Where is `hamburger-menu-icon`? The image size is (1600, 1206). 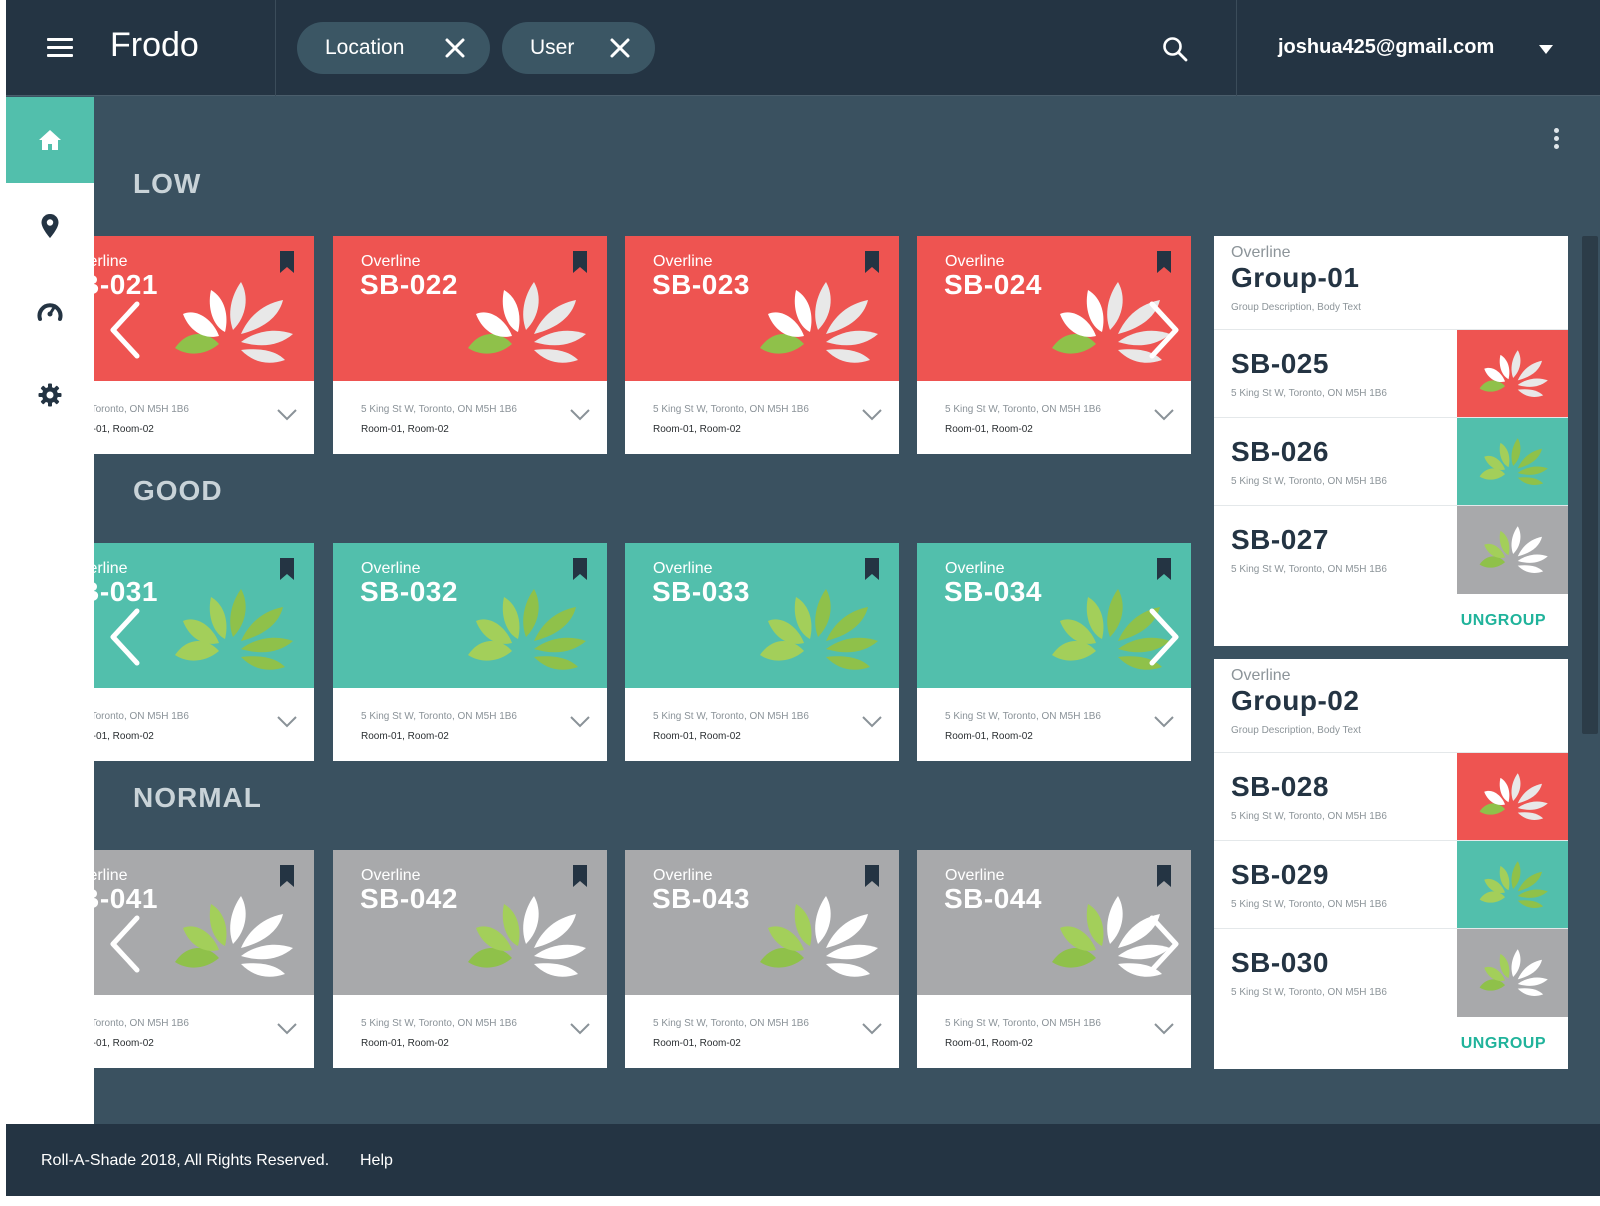 hamburger-menu-icon is located at coordinates (60, 48).